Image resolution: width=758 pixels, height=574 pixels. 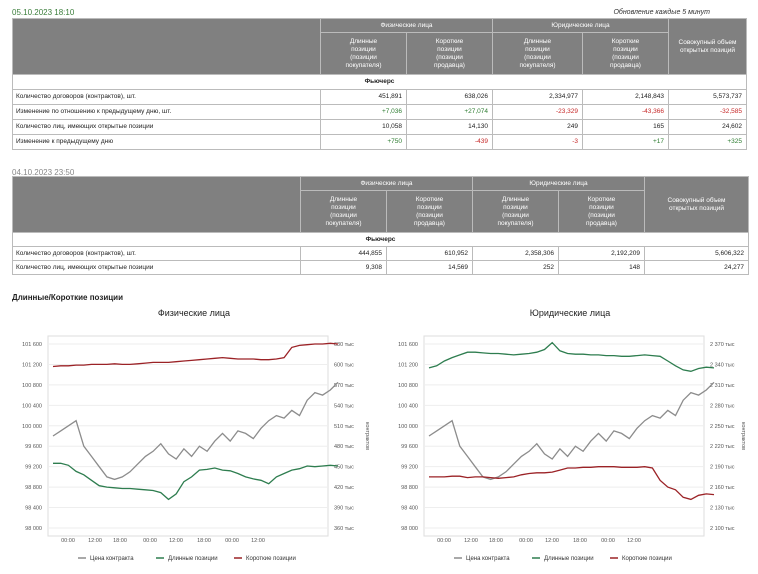 I want to click on y-right-tick-label: 450 тыс, so click(x=344, y=468).